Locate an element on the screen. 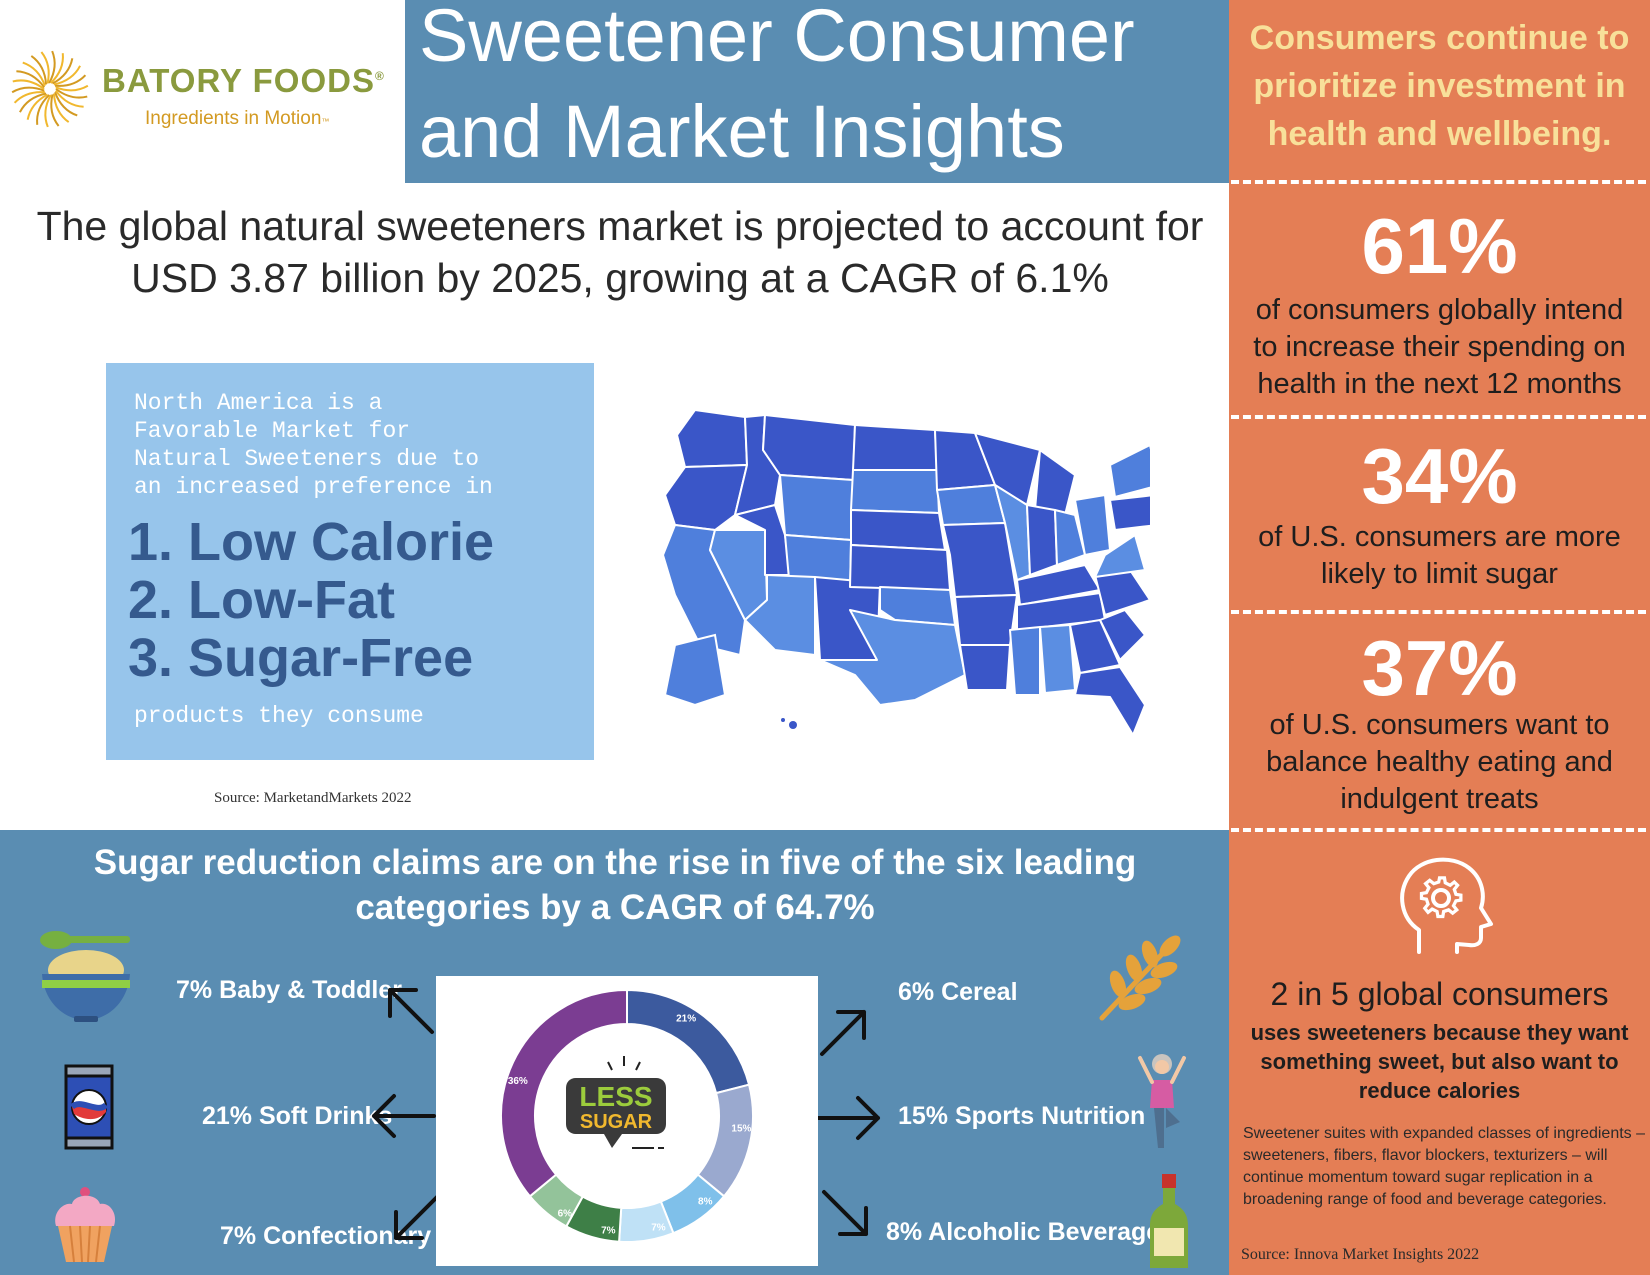 The image size is (1650, 1275). badge-line-2: SUGAR is located at coordinates (616, 1122).